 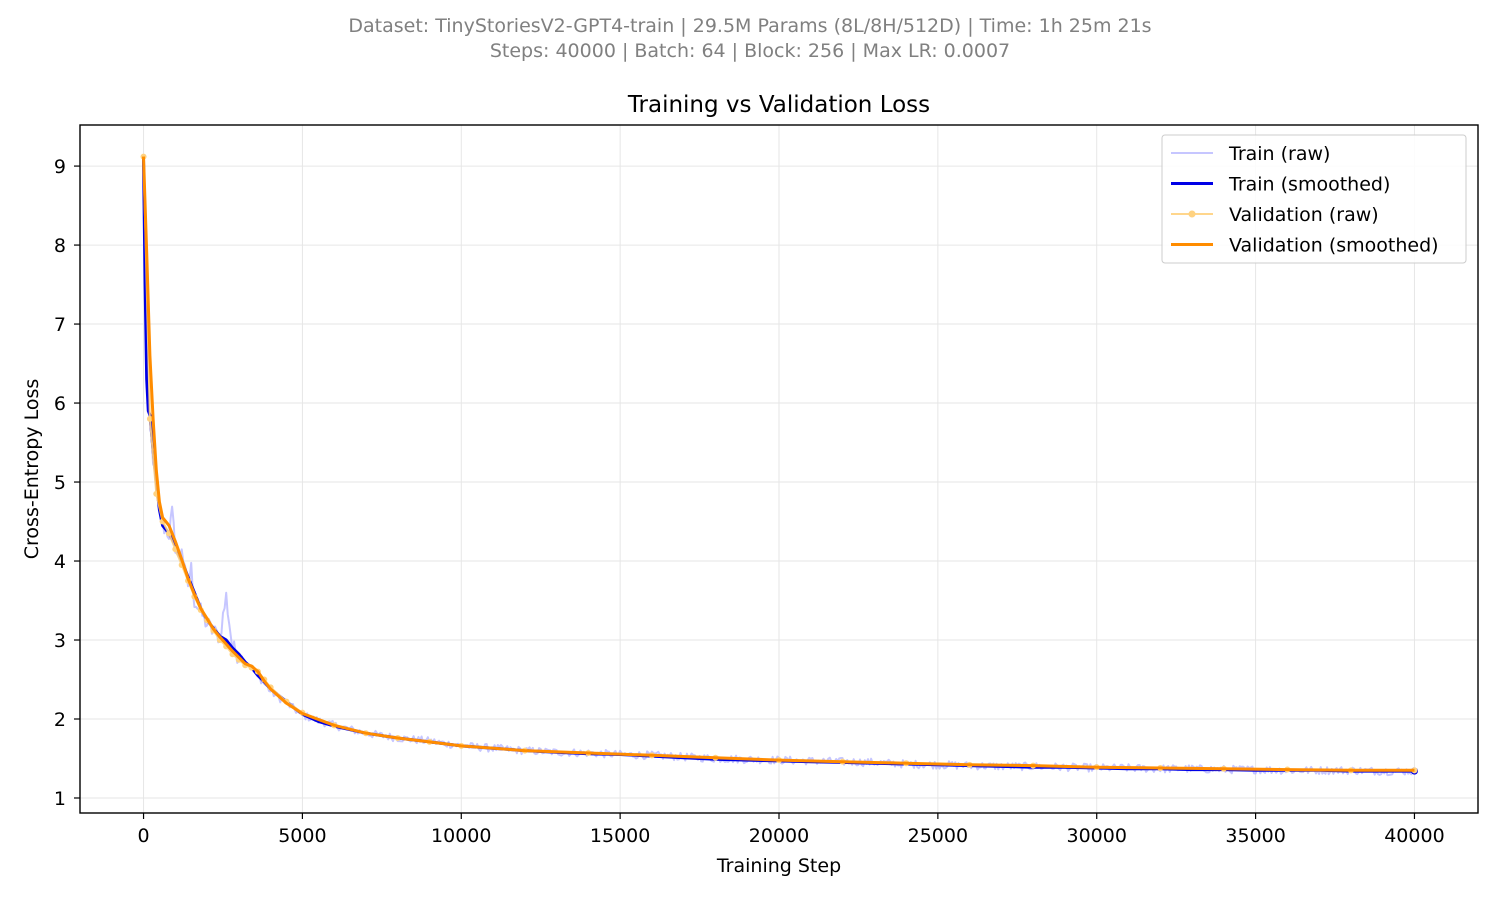 What do you see at coordinates (60, 246) in the screenshot?
I see `y-tick-label: 8` at bounding box center [60, 246].